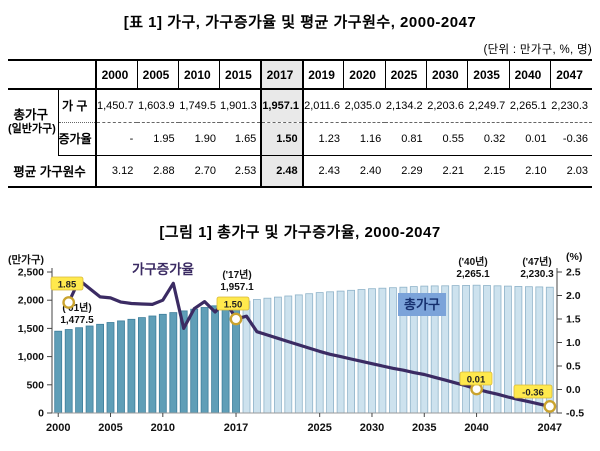  What do you see at coordinates (41, 414) in the screenshot?
I see `left-tick-label: 0` at bounding box center [41, 414].